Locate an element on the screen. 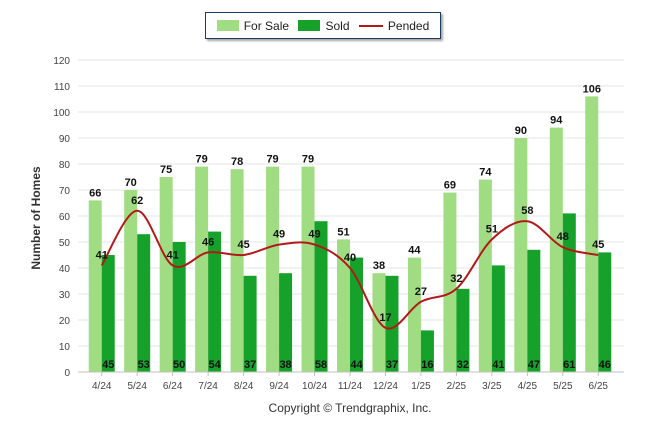 This screenshot has width=646, height=434. data-label-for-sale: 44 is located at coordinates (414, 251).